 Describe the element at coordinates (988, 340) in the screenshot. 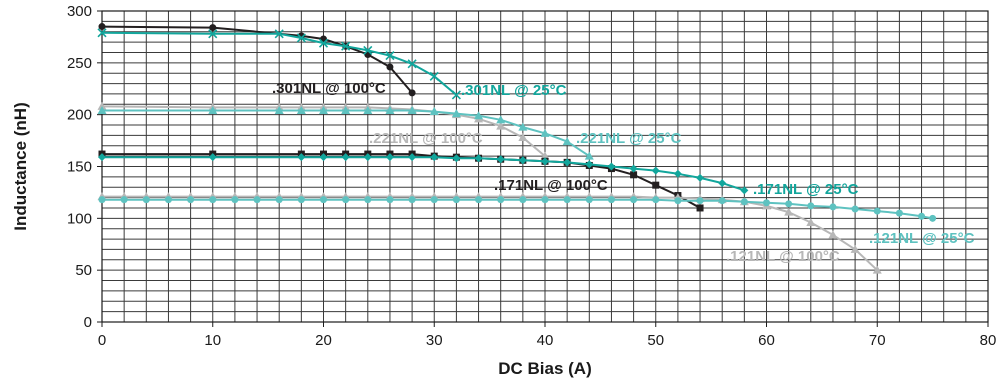

I see `x-tick-label: 80` at that location.